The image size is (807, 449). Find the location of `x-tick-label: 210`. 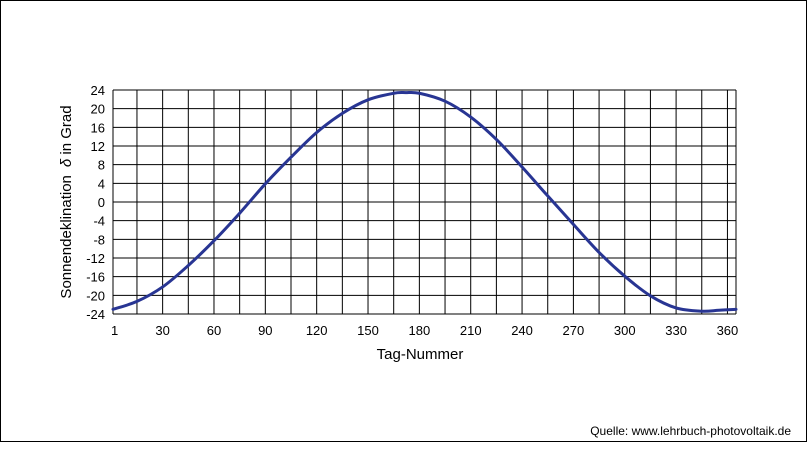

x-tick-label: 210 is located at coordinates (471, 330).